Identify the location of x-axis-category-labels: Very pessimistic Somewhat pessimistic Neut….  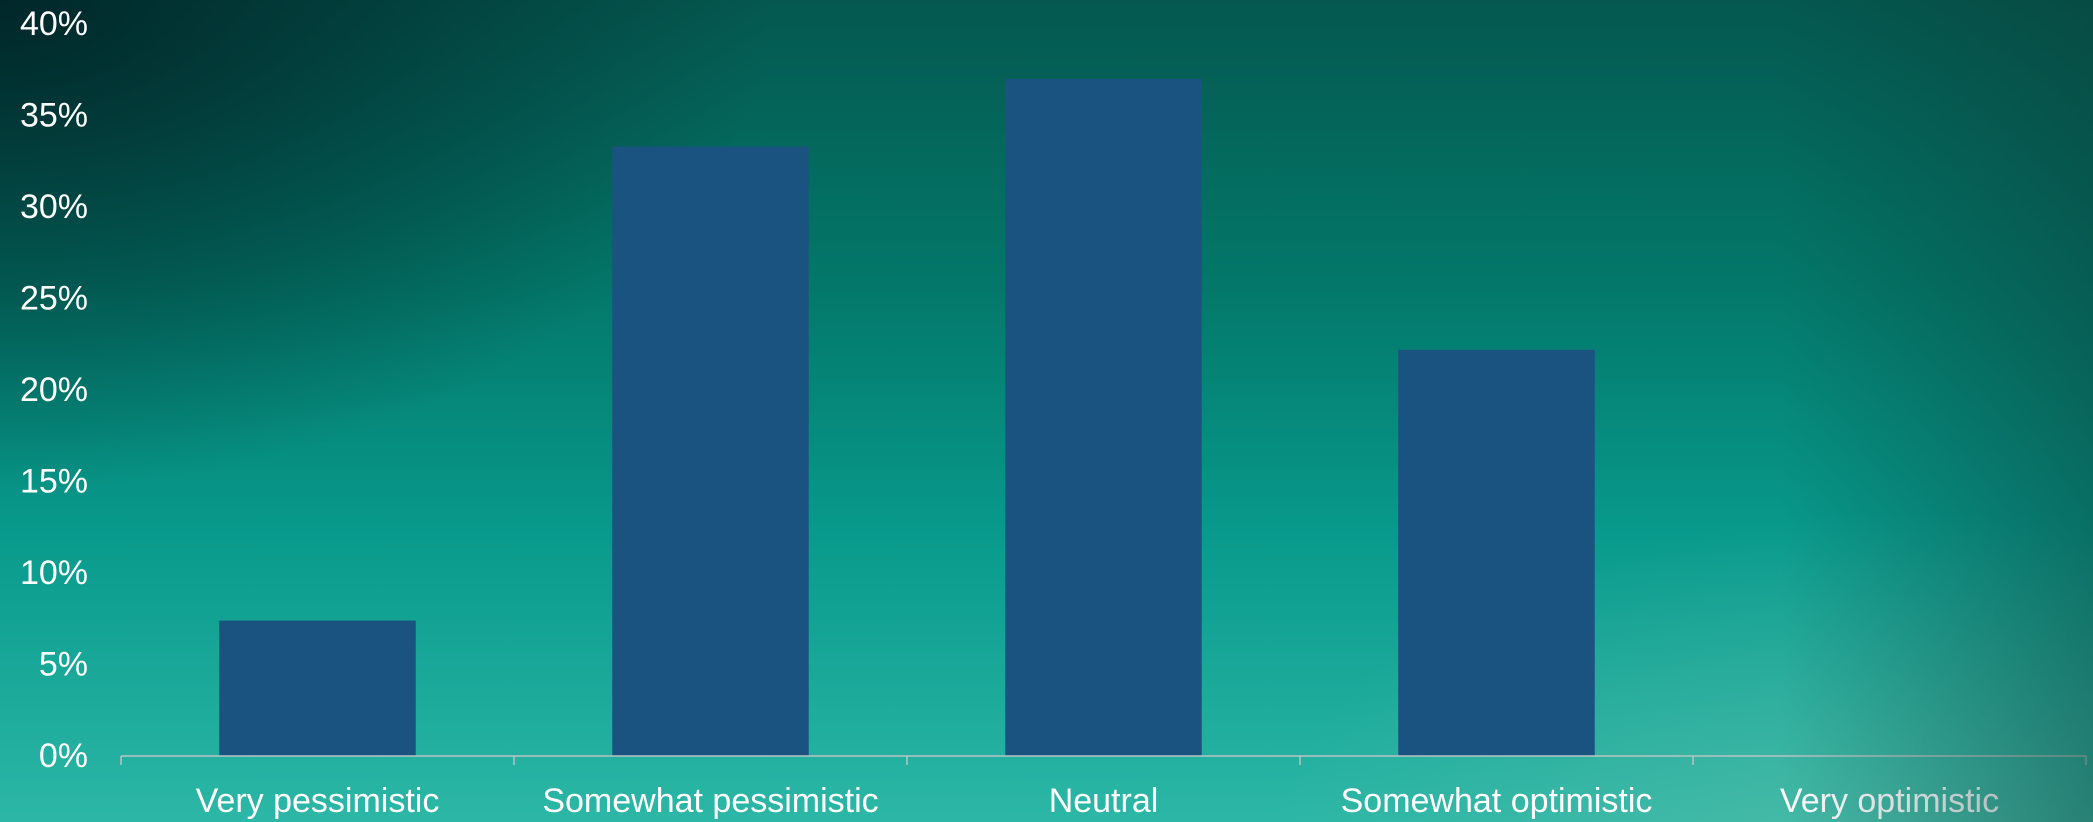
(1097, 801).